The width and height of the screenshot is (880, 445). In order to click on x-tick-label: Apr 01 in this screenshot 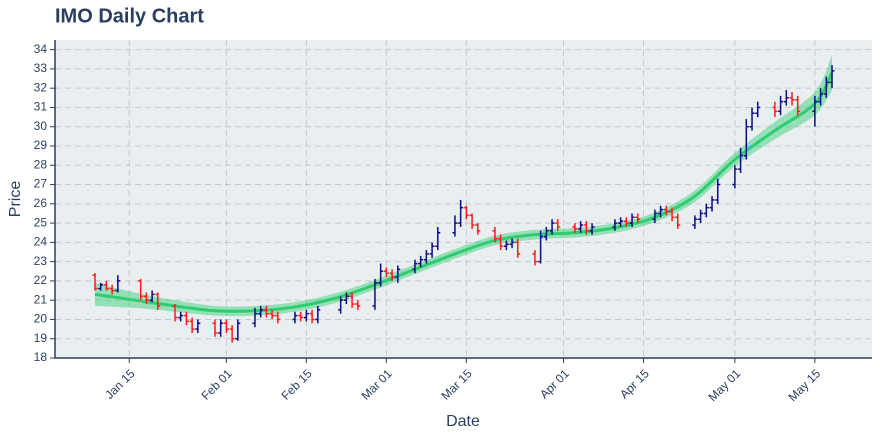, I will do `click(554, 383)`.